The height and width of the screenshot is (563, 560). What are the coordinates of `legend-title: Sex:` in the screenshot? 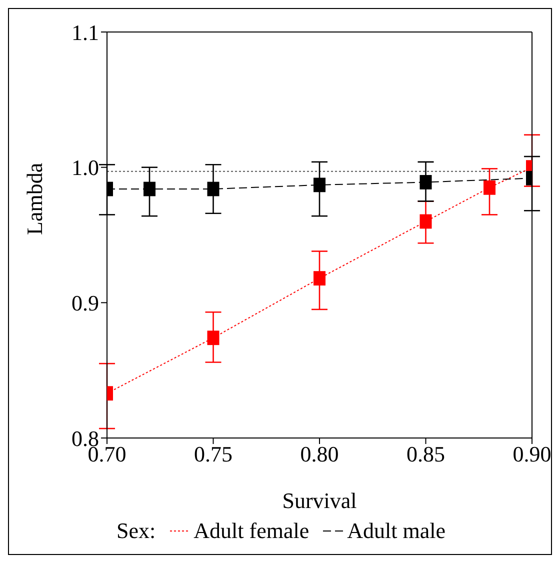 It's located at (136, 531).